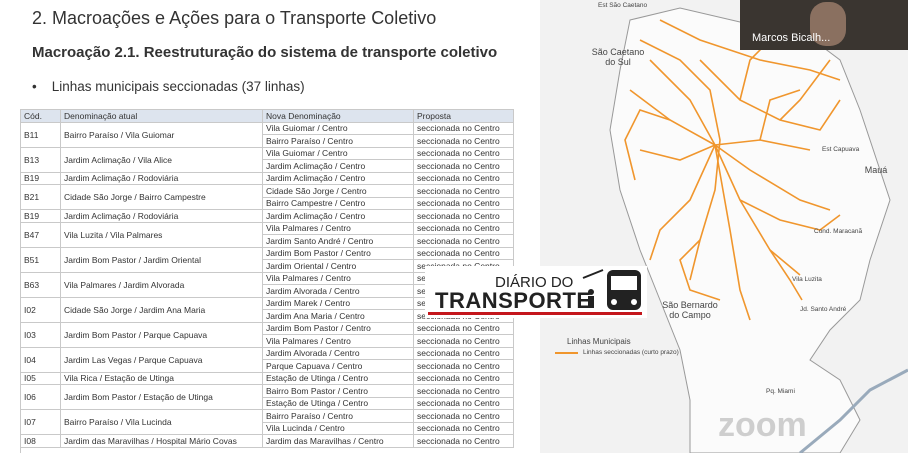  I want to click on new-name-cell: Bairro Bom Pastor / Centro, so click(338, 391).